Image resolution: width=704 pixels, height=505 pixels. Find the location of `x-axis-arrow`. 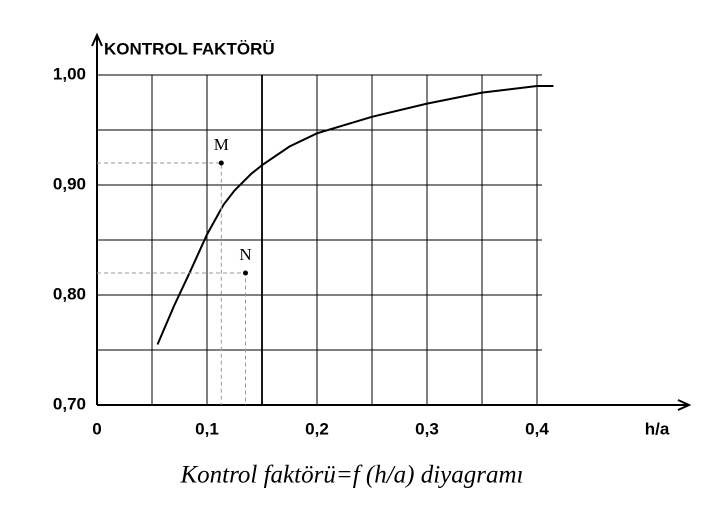

x-axis-arrow is located at coordinates (684, 405).